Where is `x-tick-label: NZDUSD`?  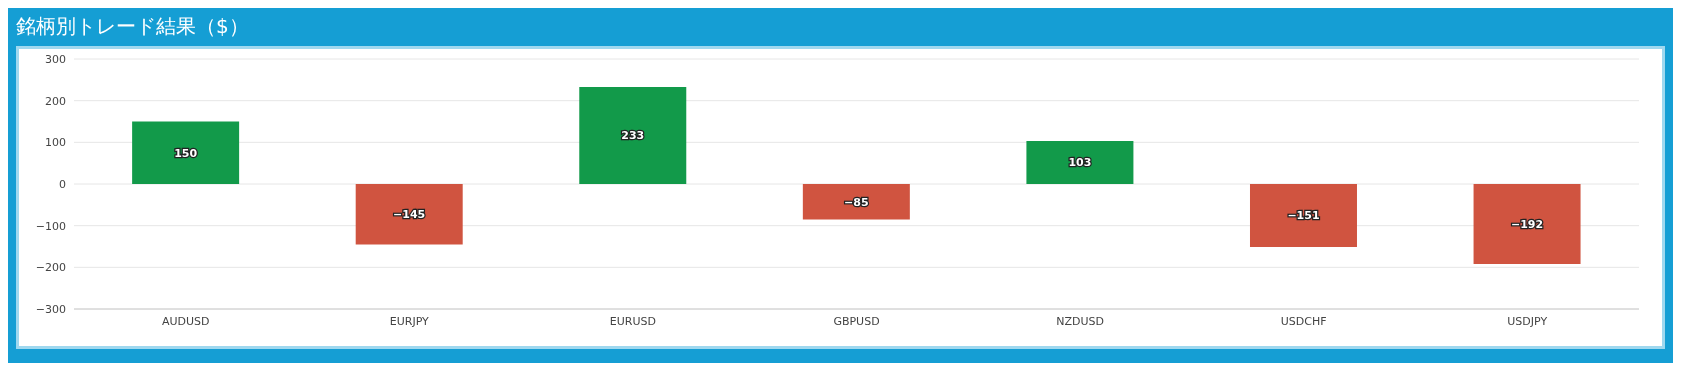 x-tick-label: NZDUSD is located at coordinates (1080, 321).